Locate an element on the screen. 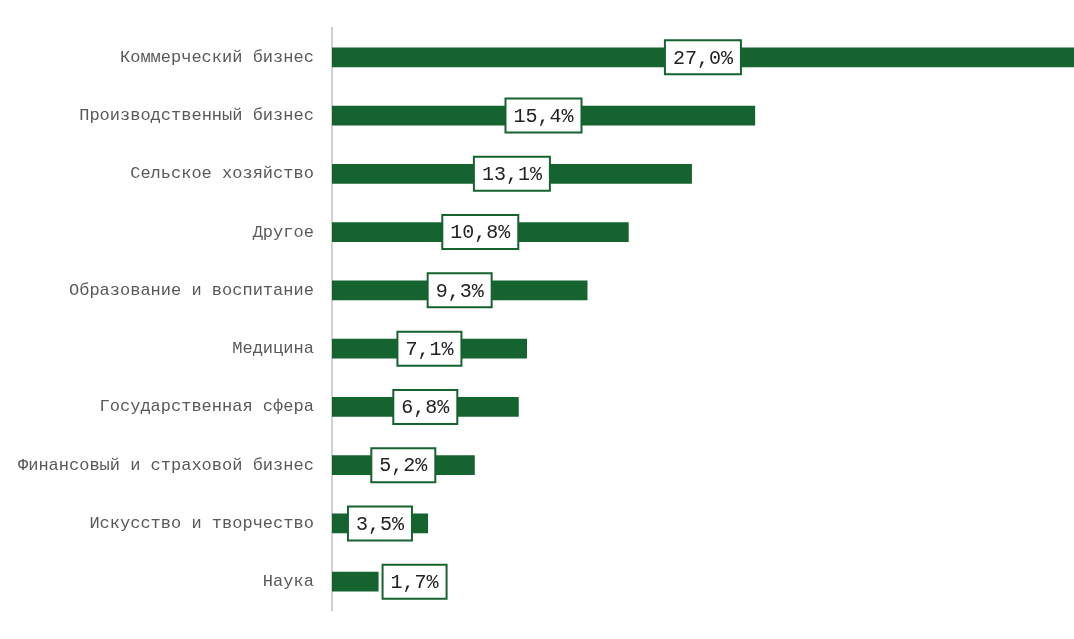 Image resolution: width=1074 pixels, height=639 pixels. y-tick-label: Медицина is located at coordinates (273, 349).